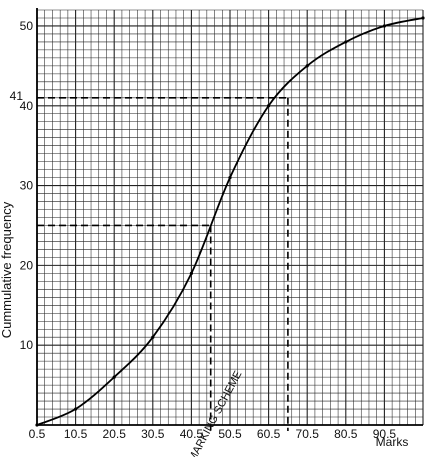 This screenshot has height=457, width=429. I want to click on y-tick-label: 50, so click(27, 26).